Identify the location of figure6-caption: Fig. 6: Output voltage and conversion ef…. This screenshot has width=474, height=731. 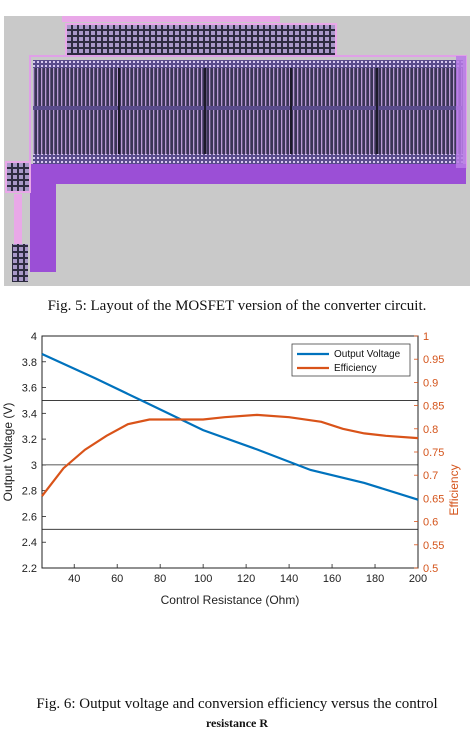
(237, 704).